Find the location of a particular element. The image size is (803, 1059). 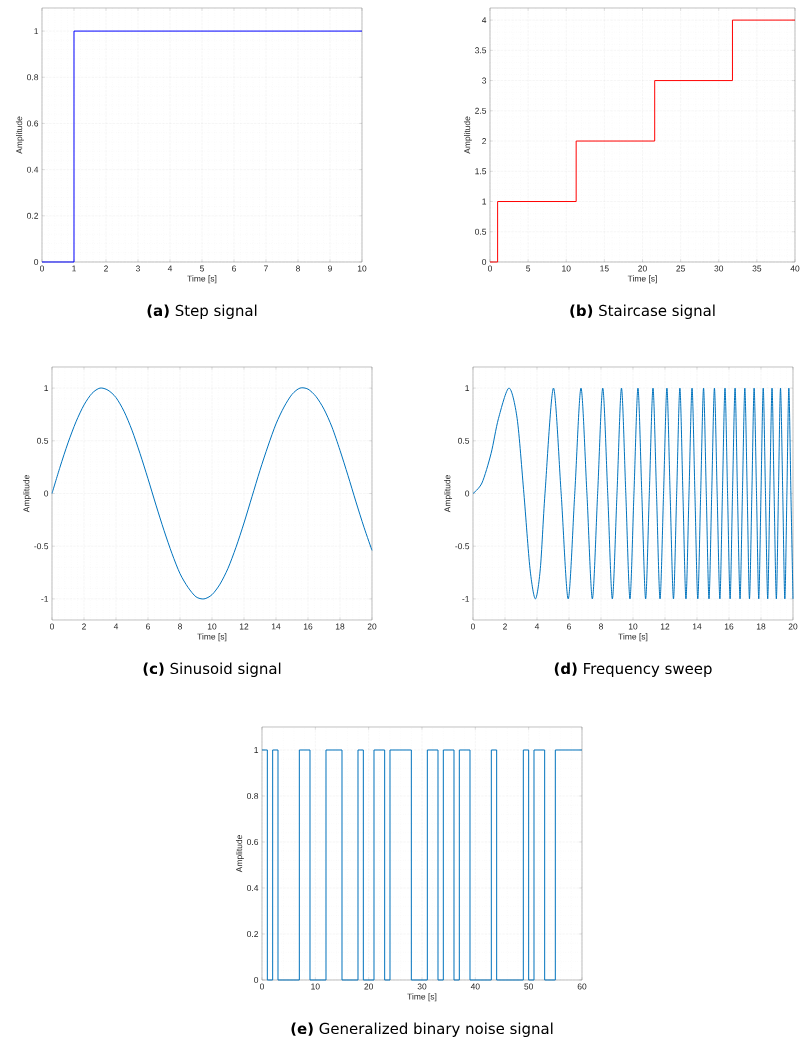

text: (b) Staircase signal is located at coordinates (642, 311).